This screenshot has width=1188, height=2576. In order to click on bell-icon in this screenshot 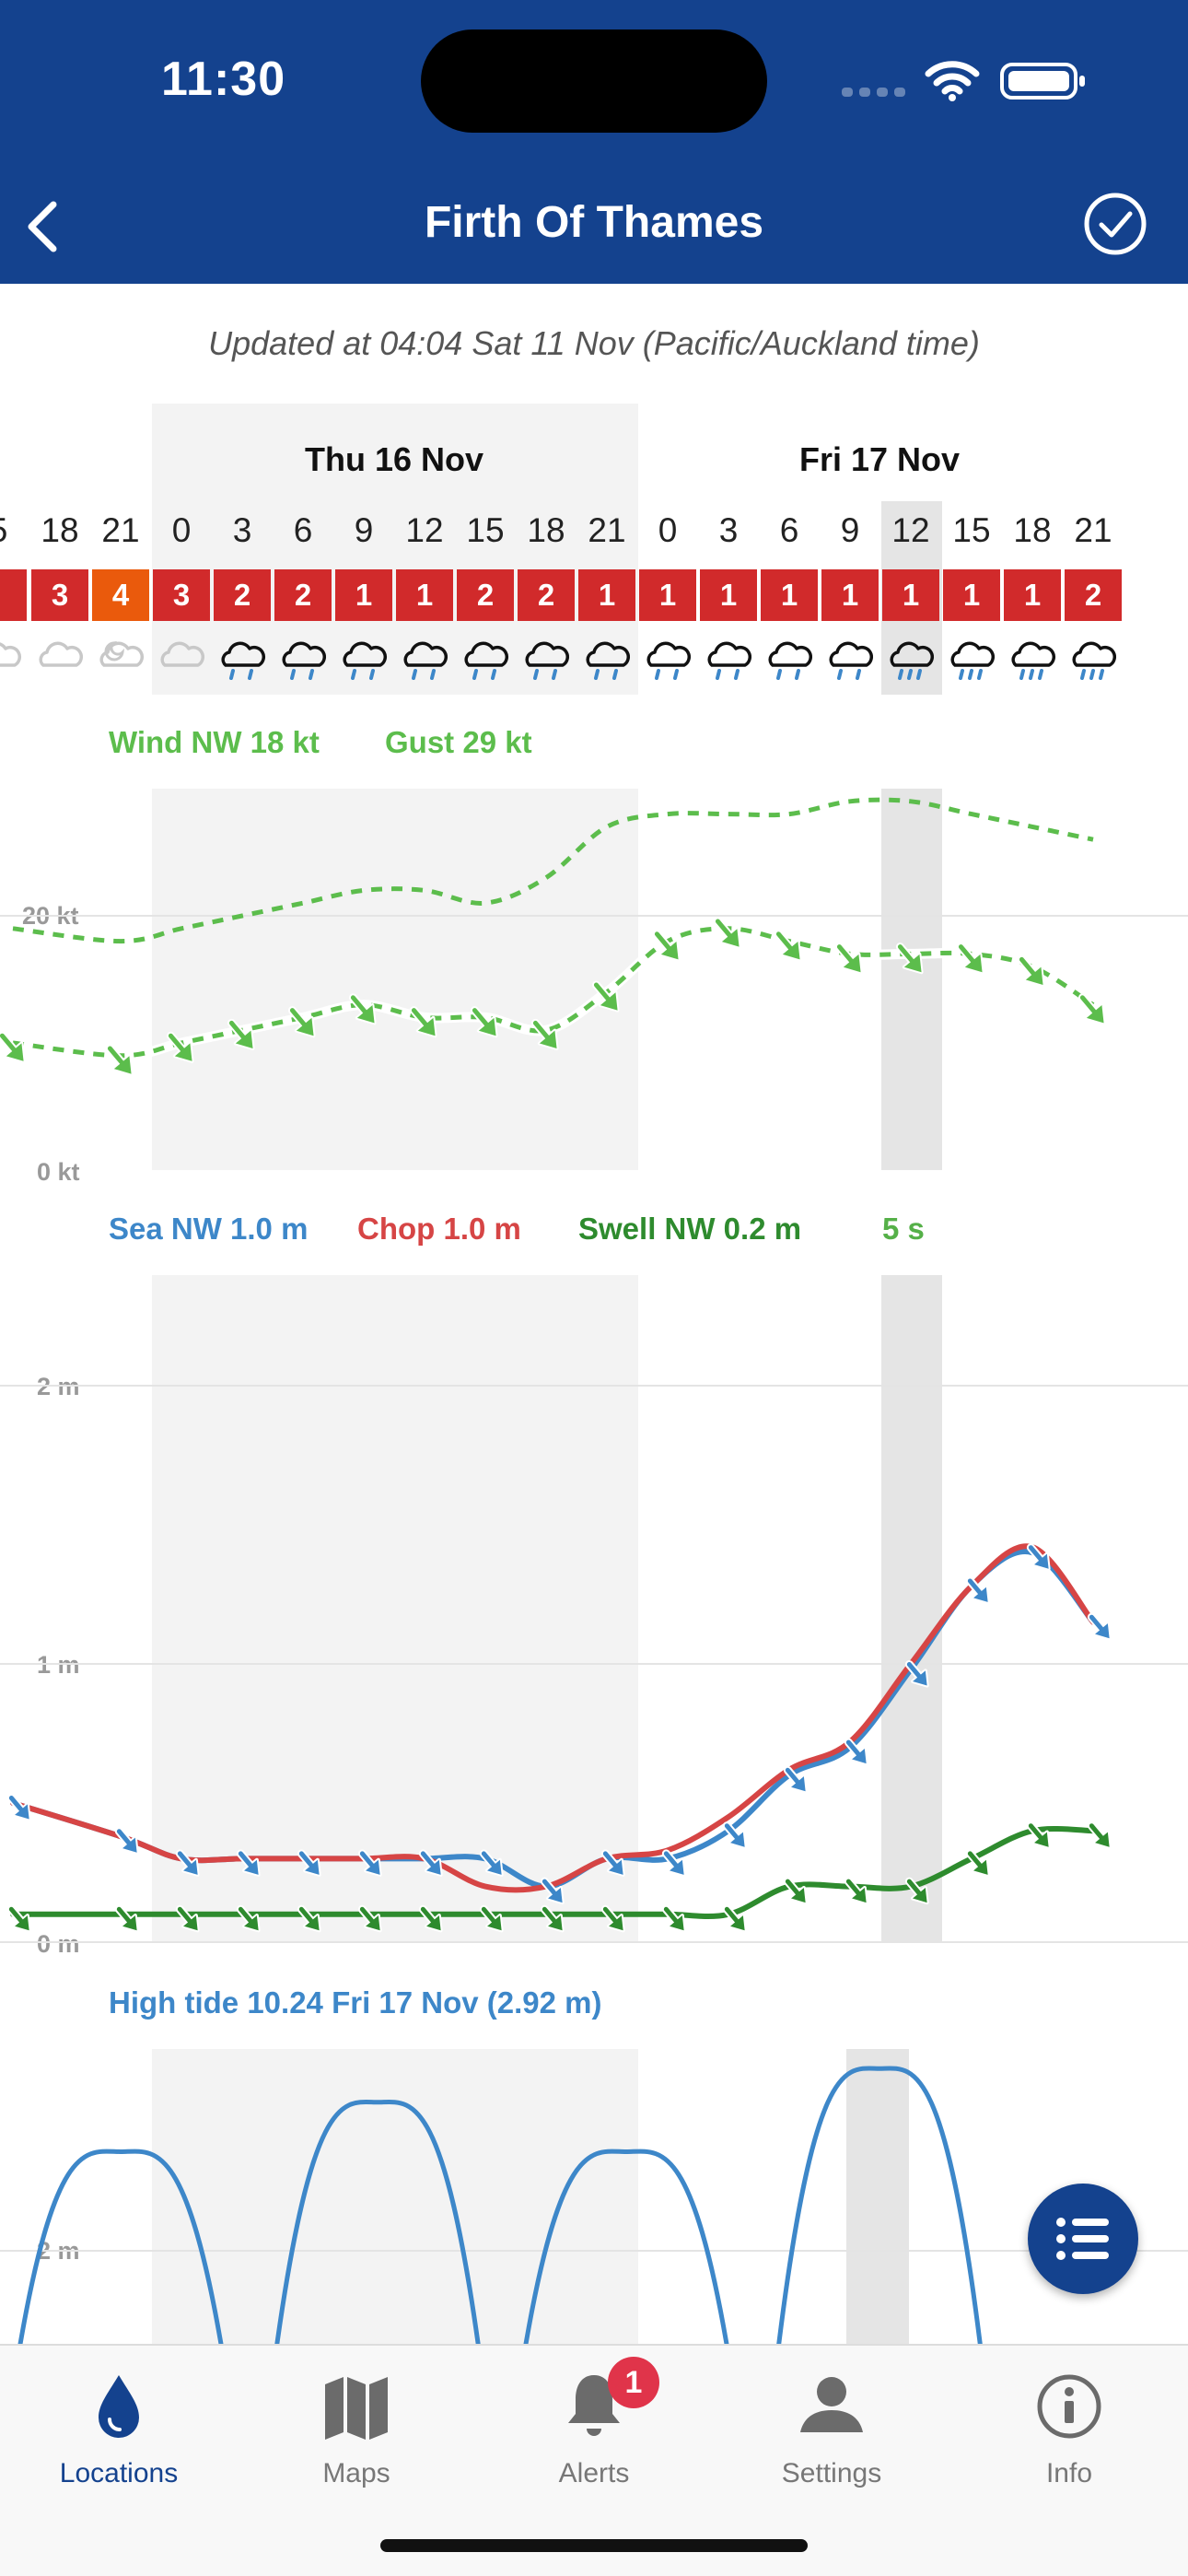, I will do `click(594, 2405)`.